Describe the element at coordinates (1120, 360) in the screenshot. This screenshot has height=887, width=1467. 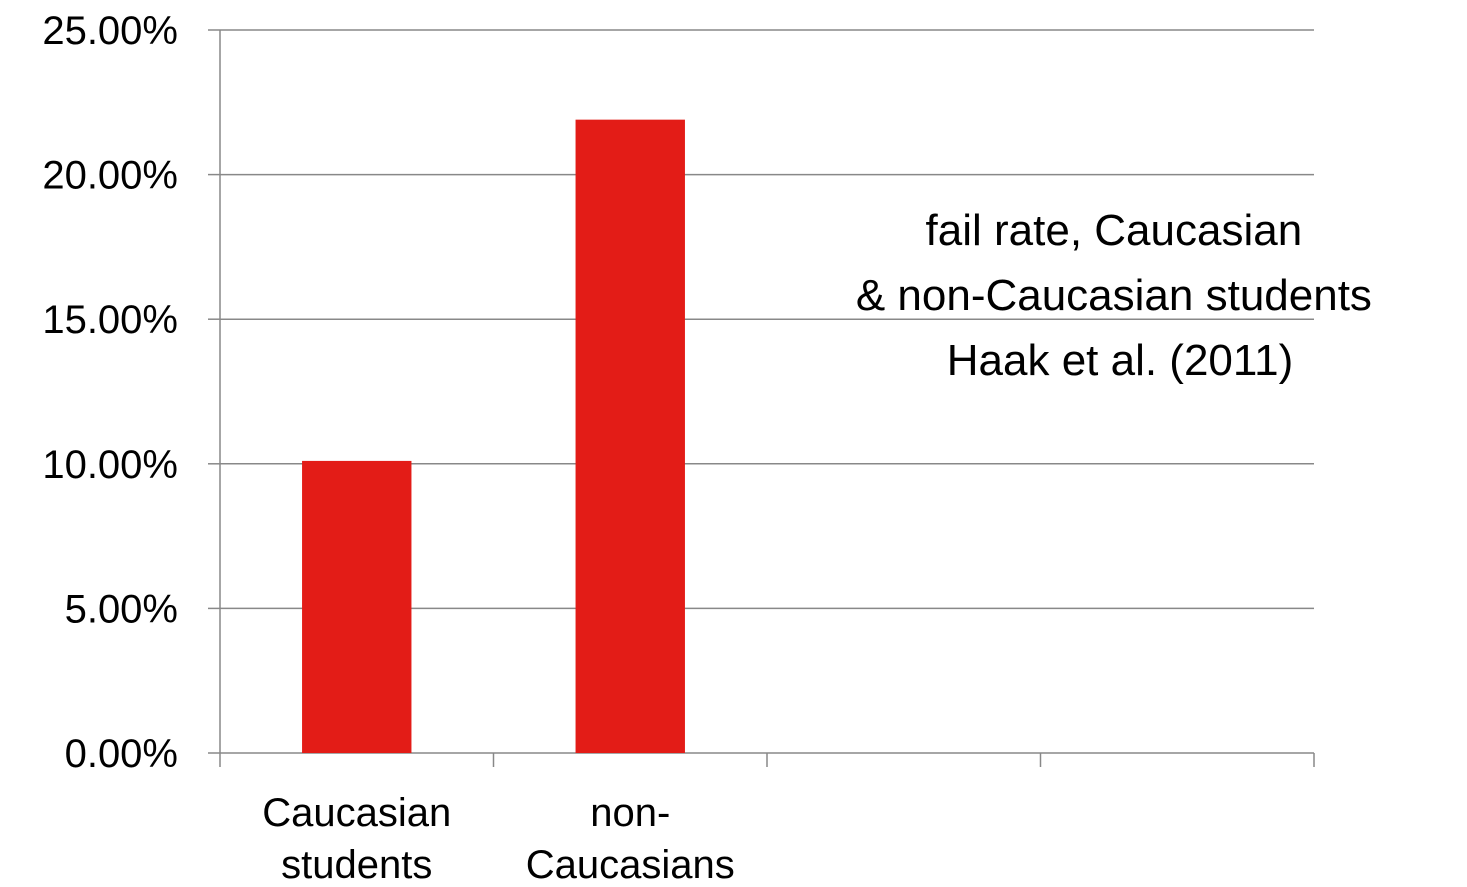
I see `annotation-line-3: Haak et al. (2011)` at that location.